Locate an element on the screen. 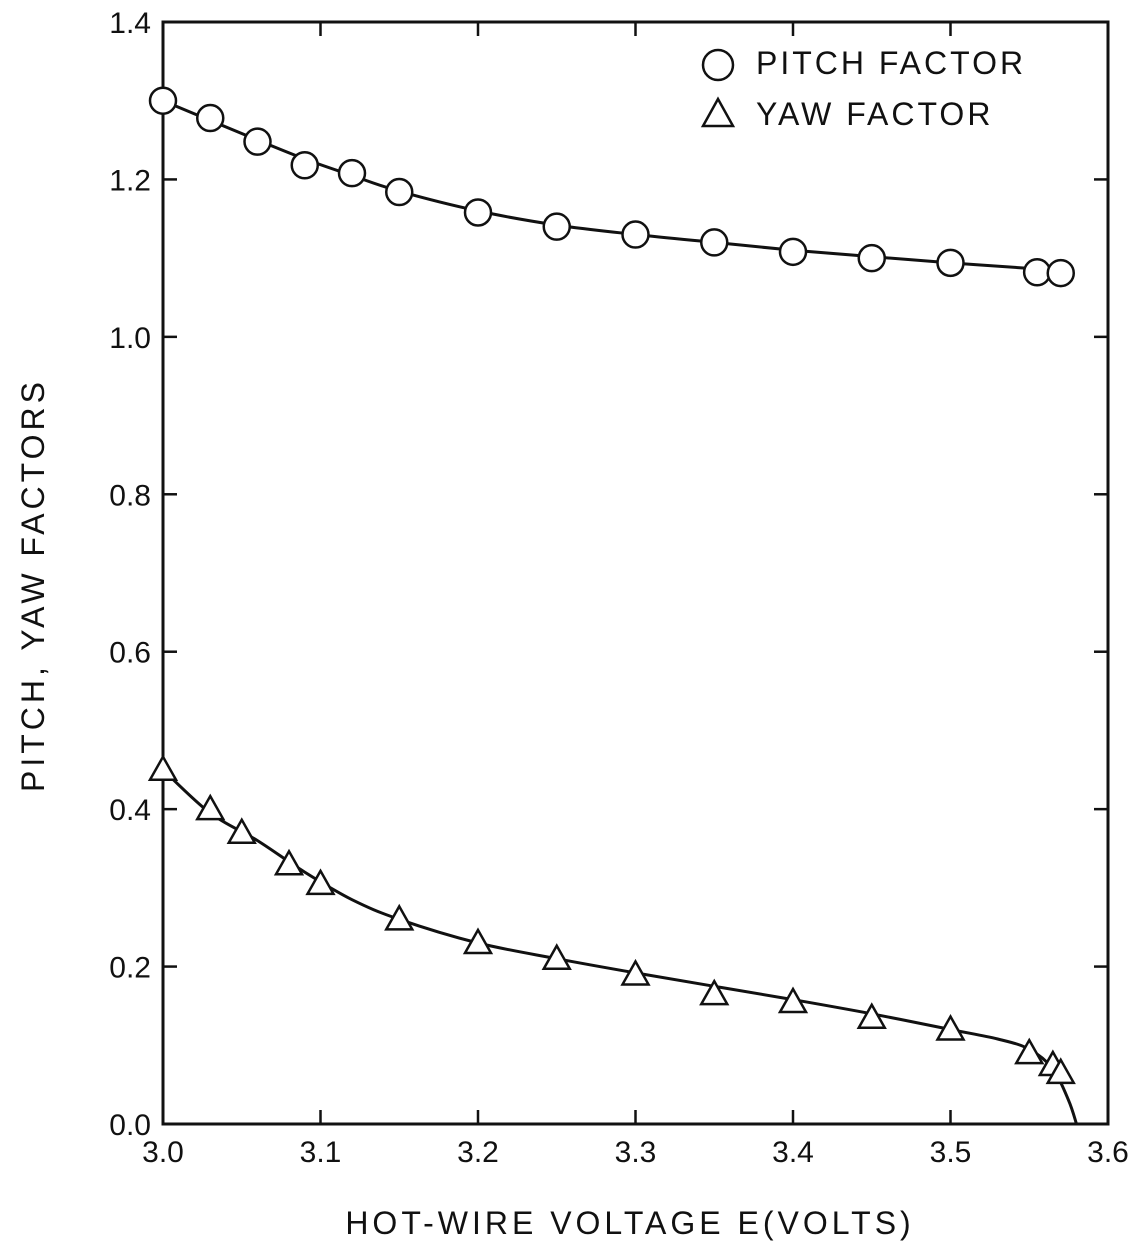 The width and height of the screenshot is (1146, 1242). x-tick-label: 3.3 is located at coordinates (636, 1152).